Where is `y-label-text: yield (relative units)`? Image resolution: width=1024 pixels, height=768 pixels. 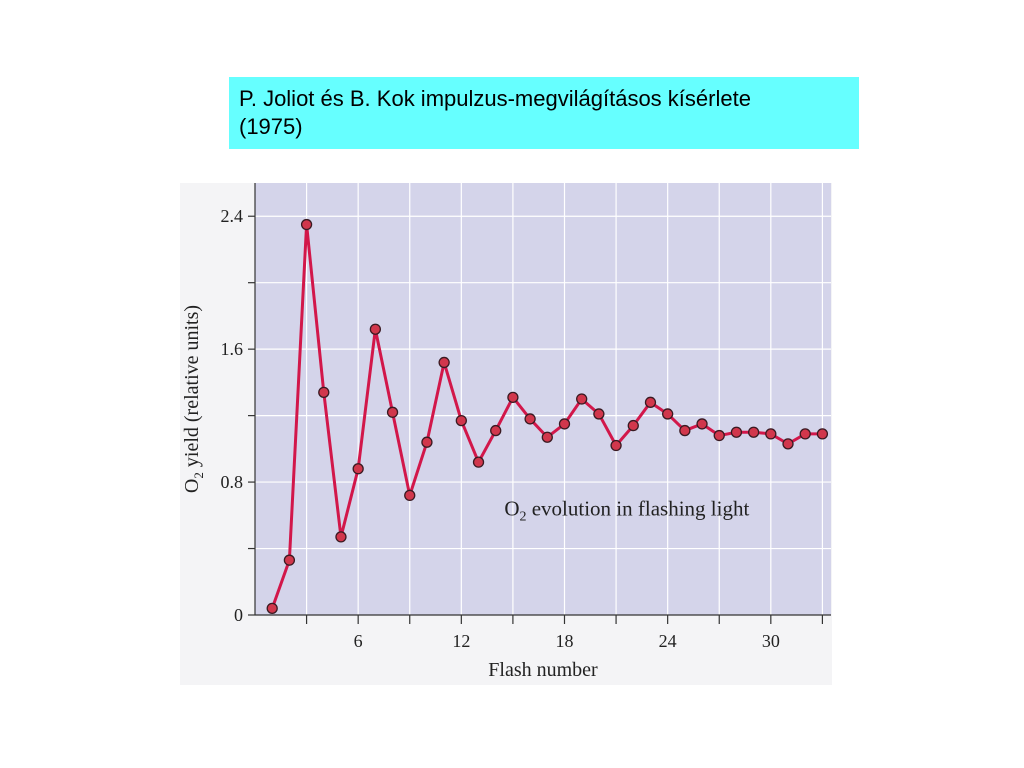 y-label-text: yield (relative units) is located at coordinates (192, 388).